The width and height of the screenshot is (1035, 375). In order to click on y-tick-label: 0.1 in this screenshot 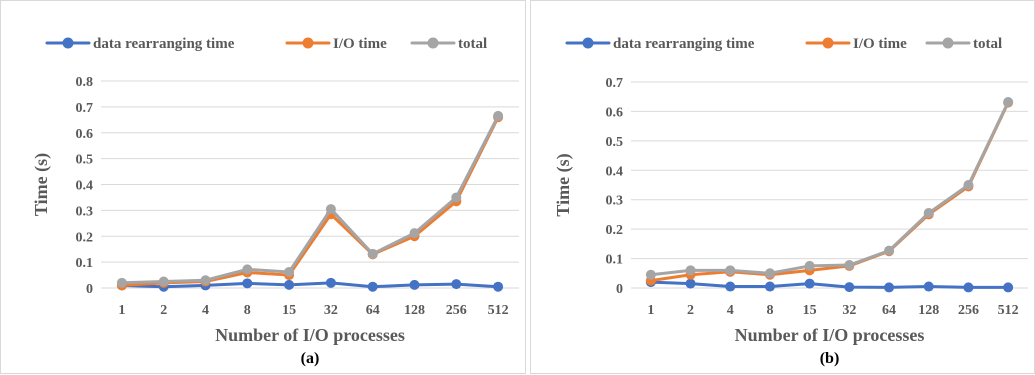, I will do `click(85, 263)`.